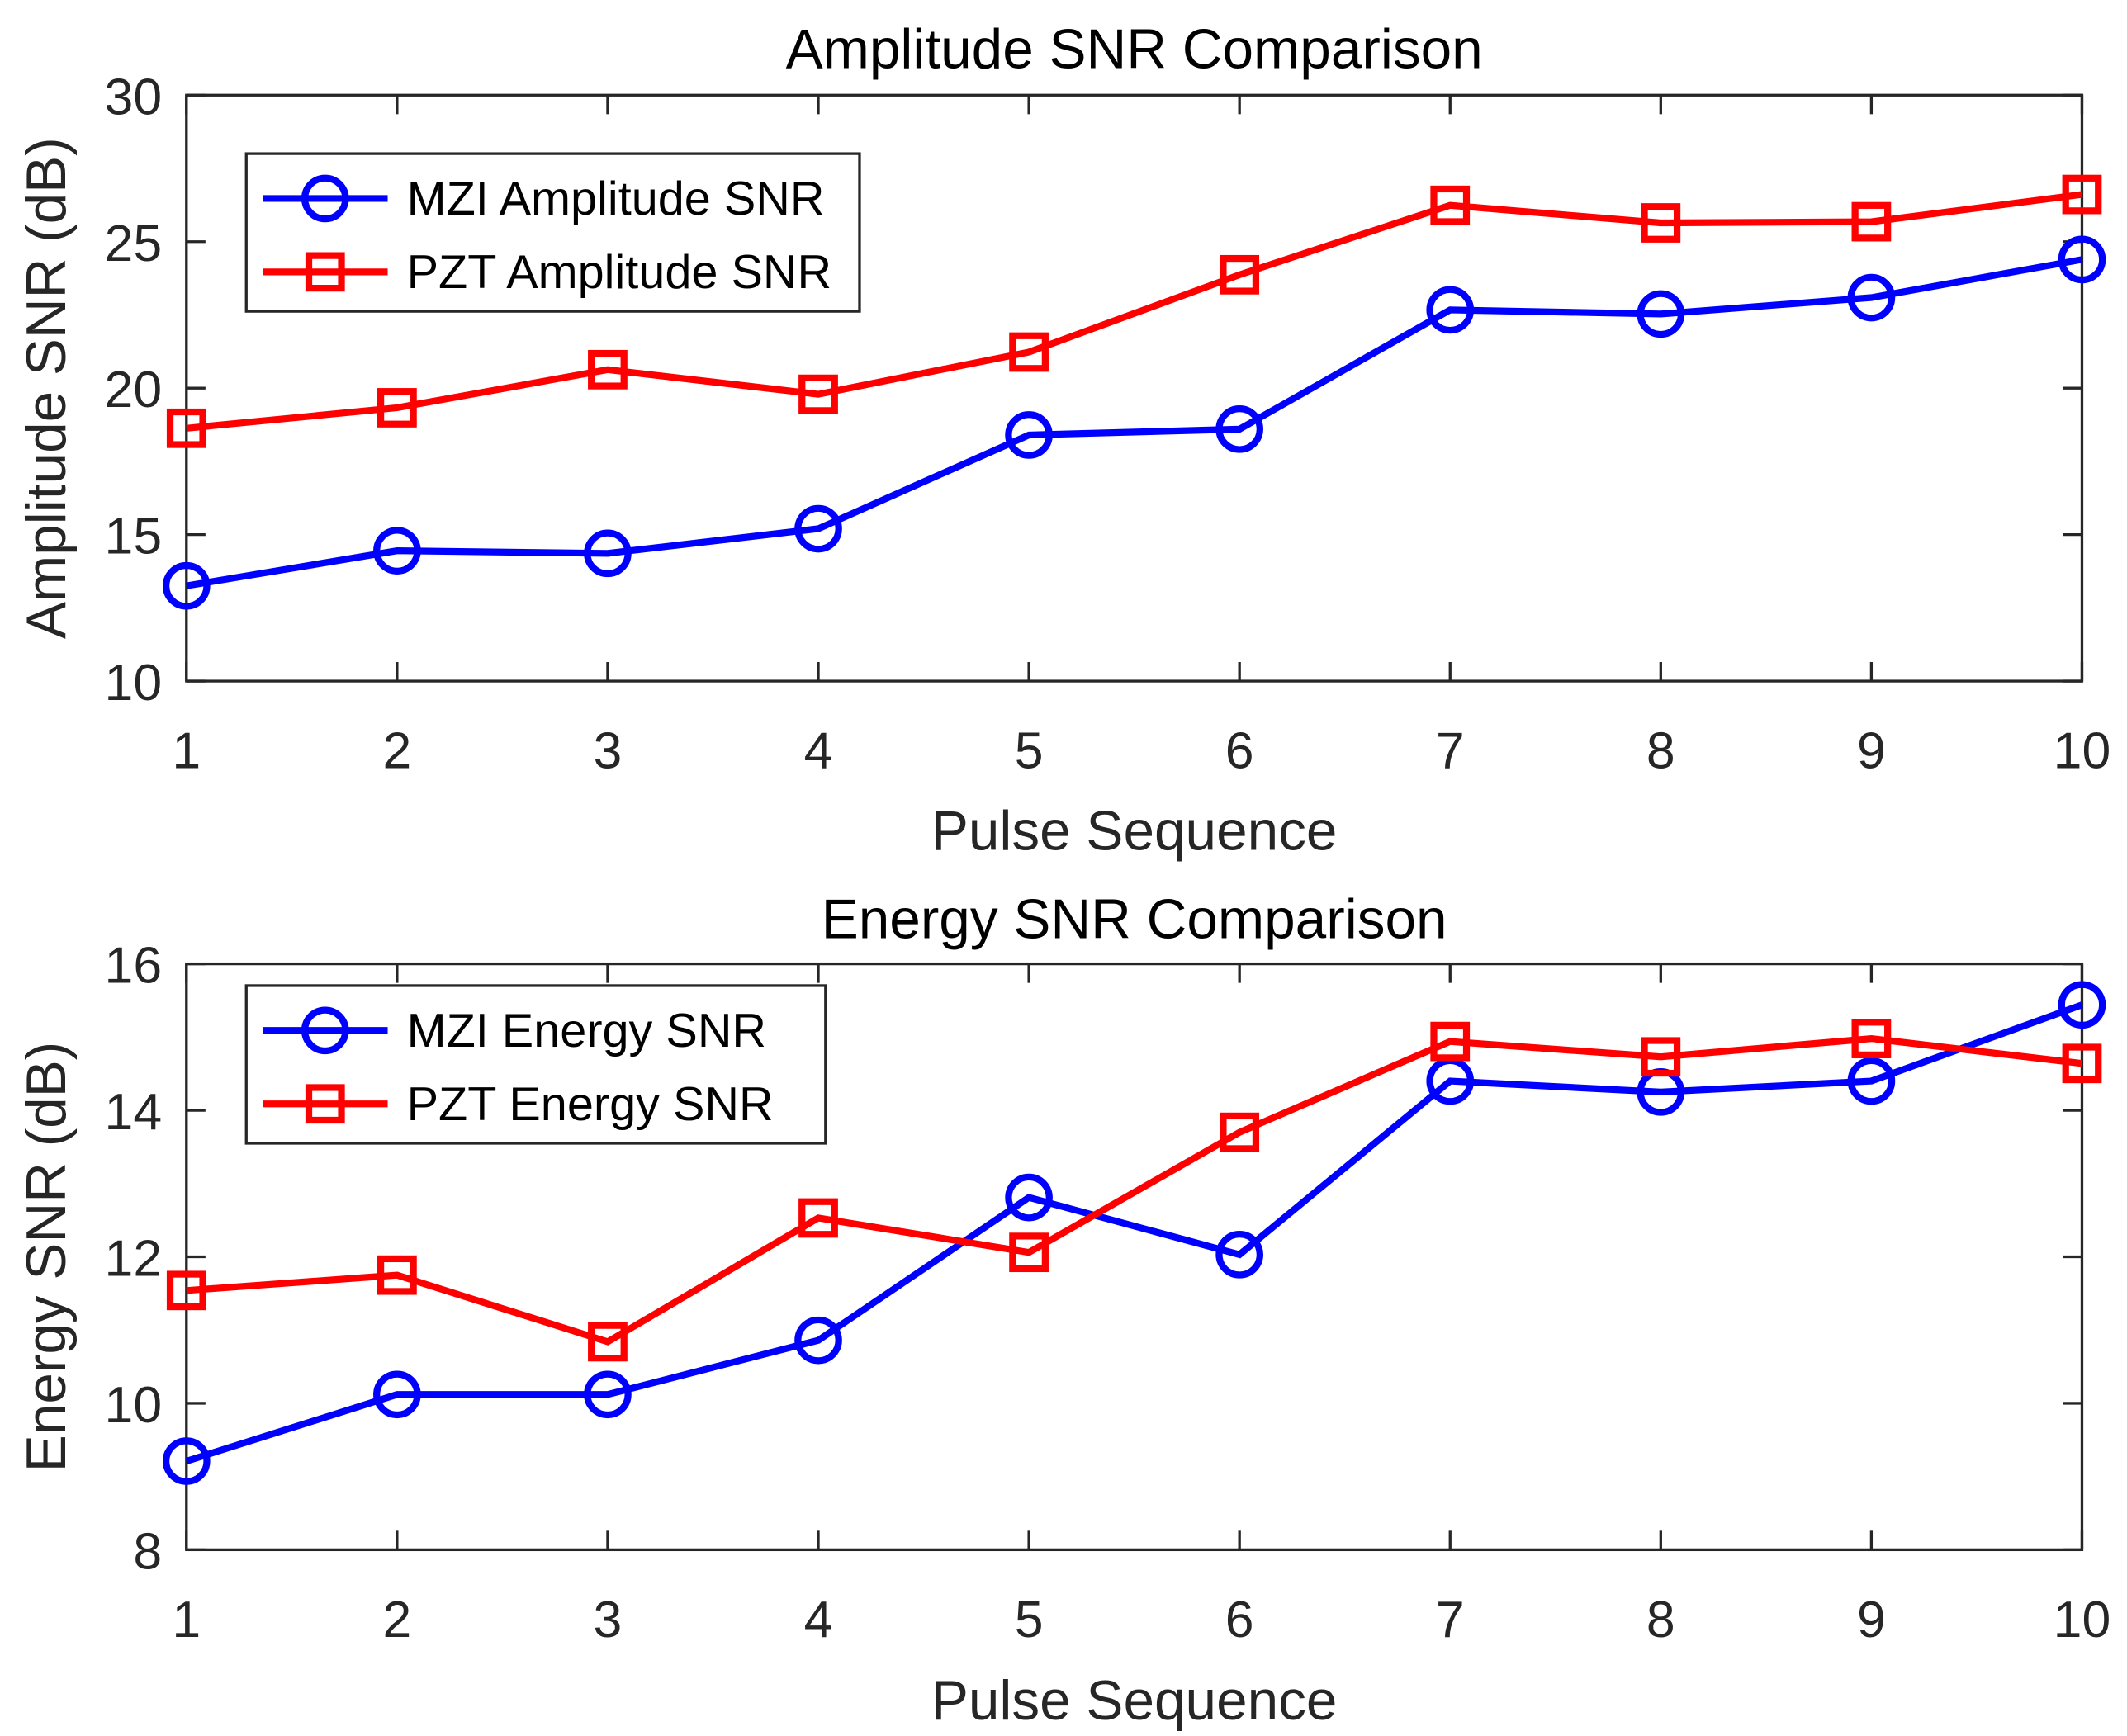  I want to click on y-tick-label: 15, so click(134, 536).